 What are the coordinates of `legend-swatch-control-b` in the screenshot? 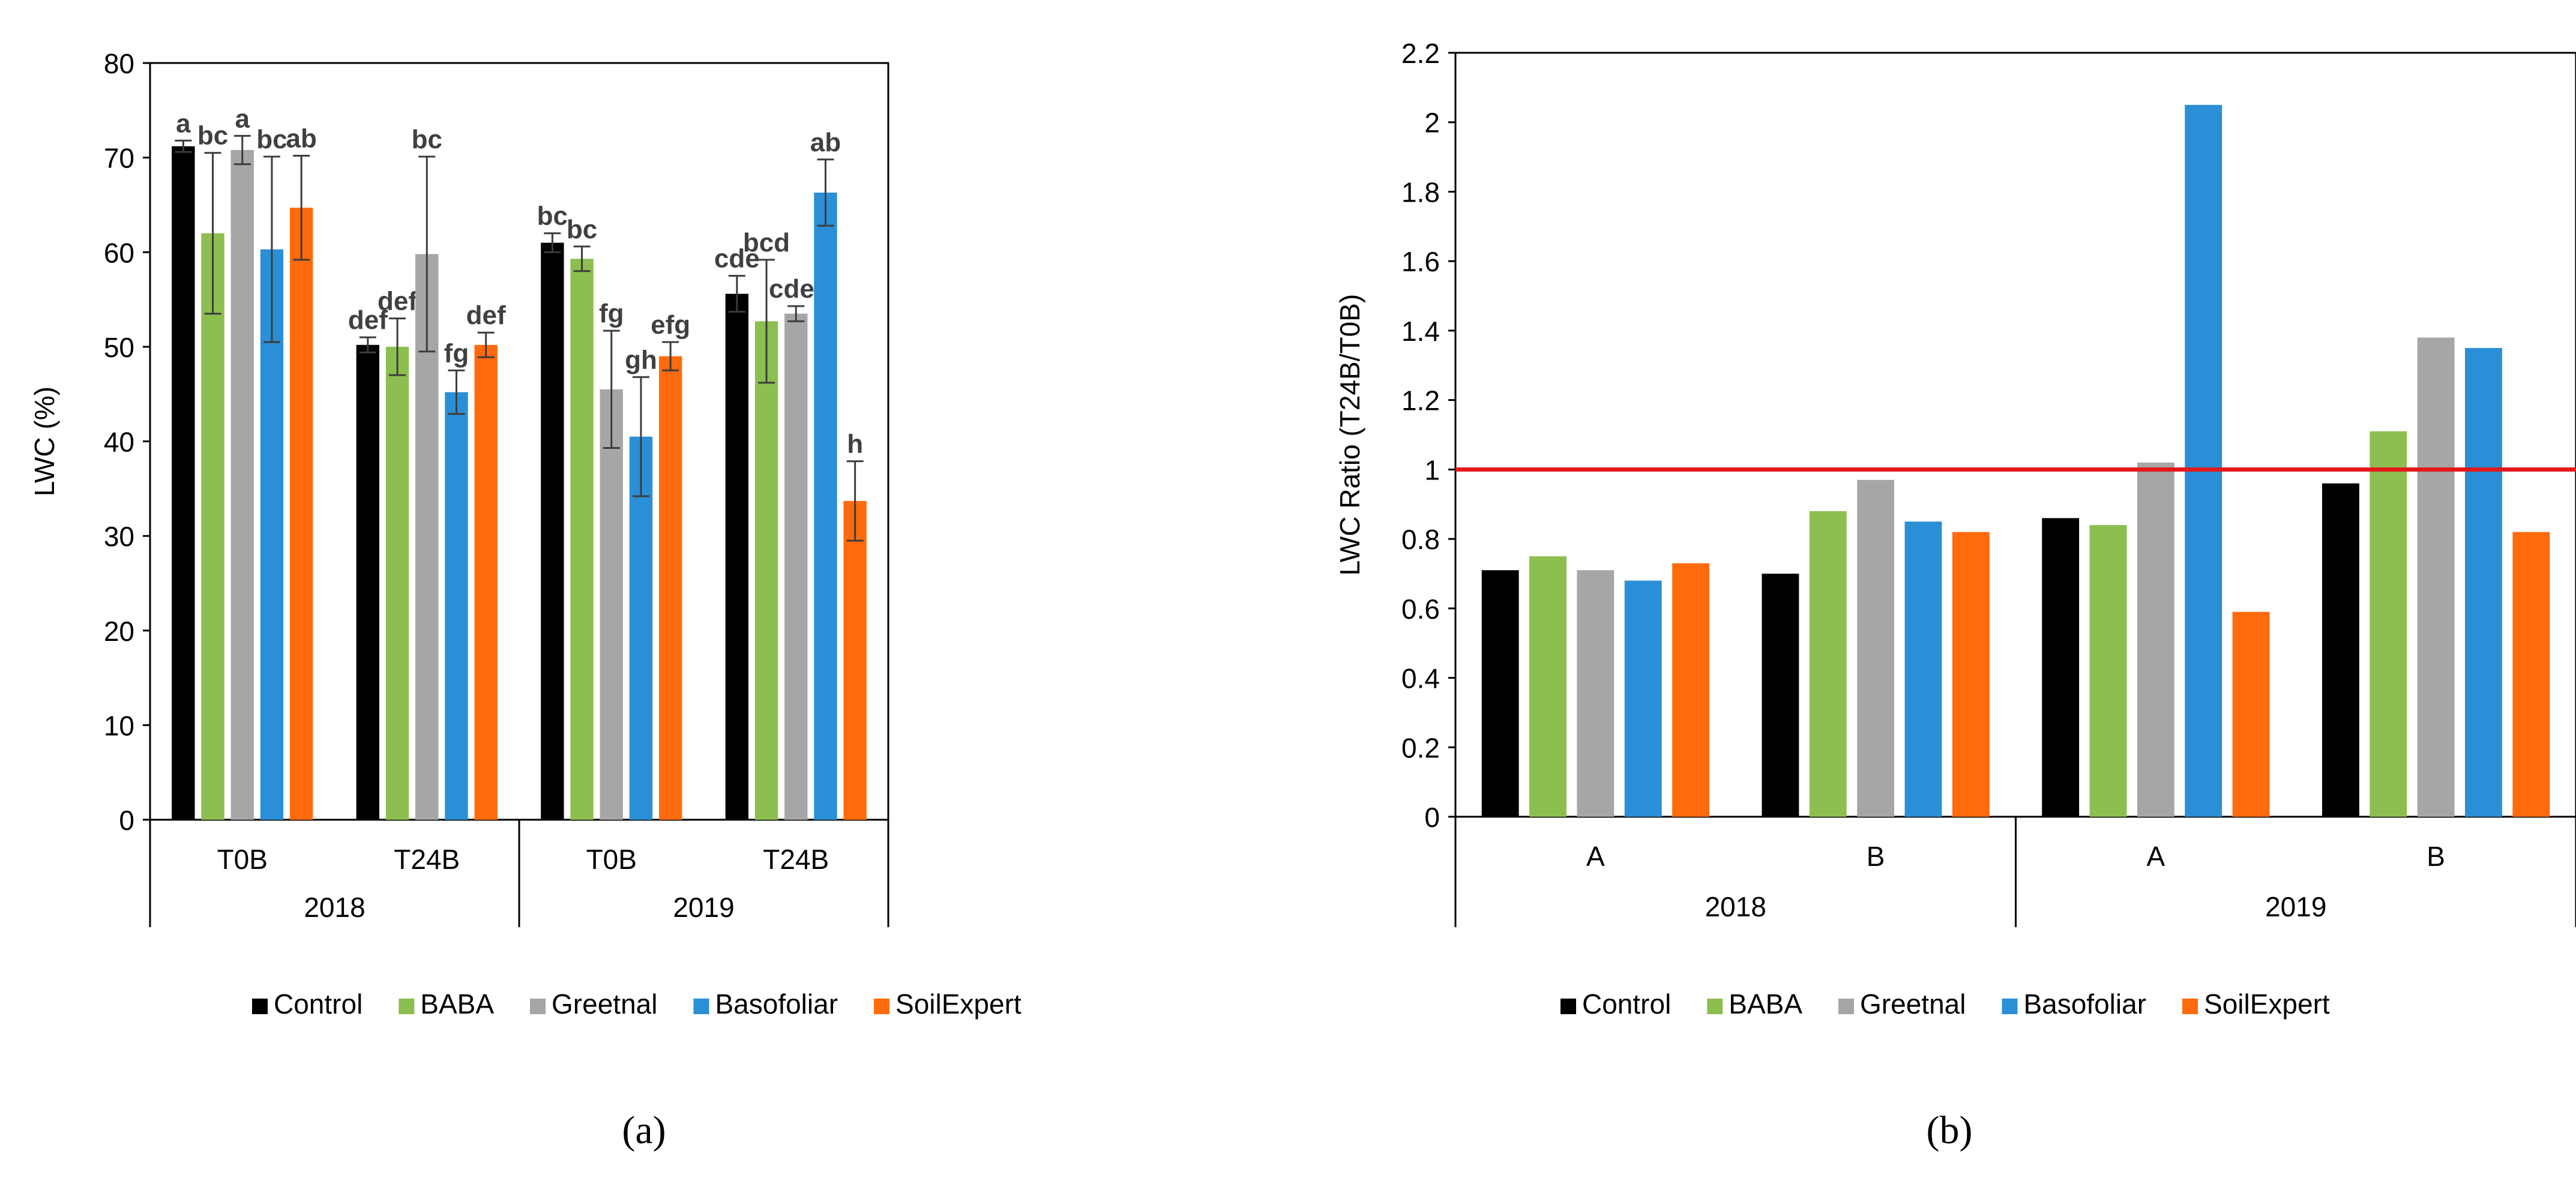 It's located at (1568, 1006).